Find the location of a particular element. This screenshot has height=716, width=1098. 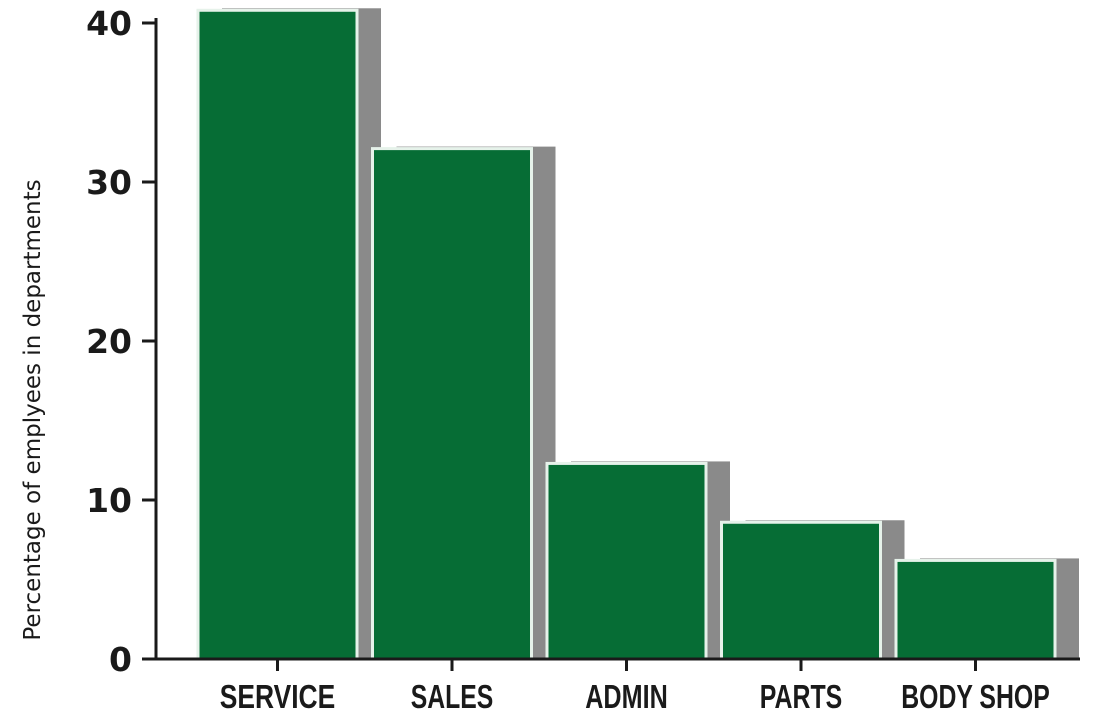

x-tick-label: SERVICE is located at coordinates (278, 696).